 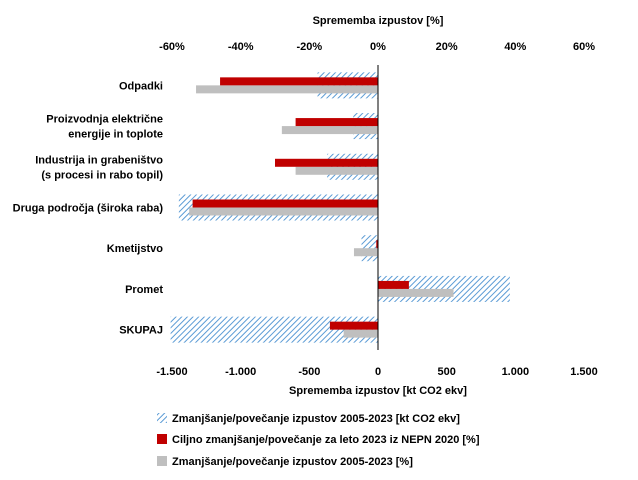 I want to click on bottom-axis-title: Sprememba izpustov [kt CO2 ekv], so click(x=378, y=391).